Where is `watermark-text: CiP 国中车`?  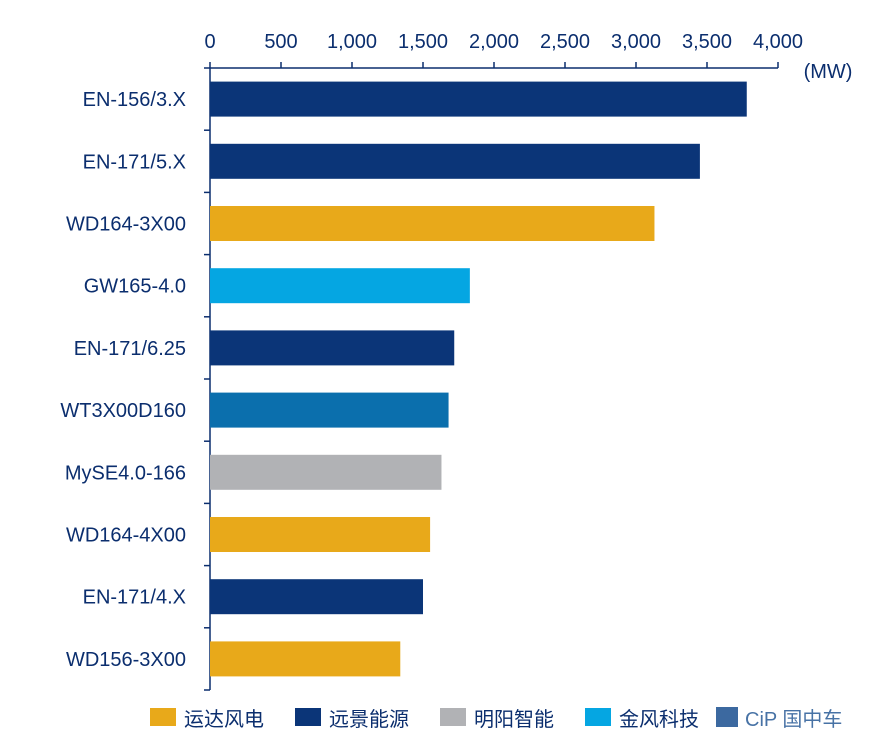 watermark-text: CiP 国中车 is located at coordinates (793, 719).